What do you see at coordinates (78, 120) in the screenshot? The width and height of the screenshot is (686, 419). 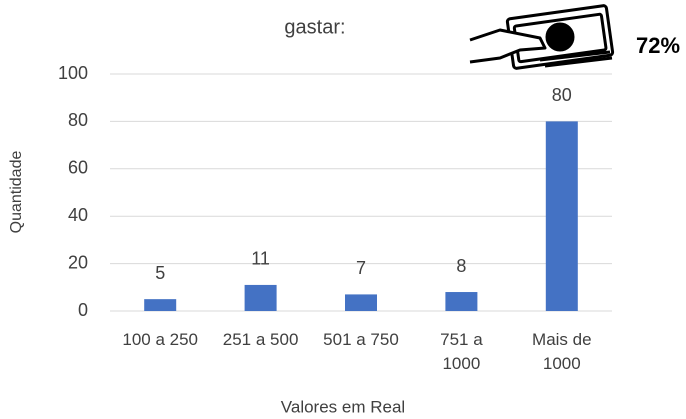 I see `y-tick-label: 80` at bounding box center [78, 120].